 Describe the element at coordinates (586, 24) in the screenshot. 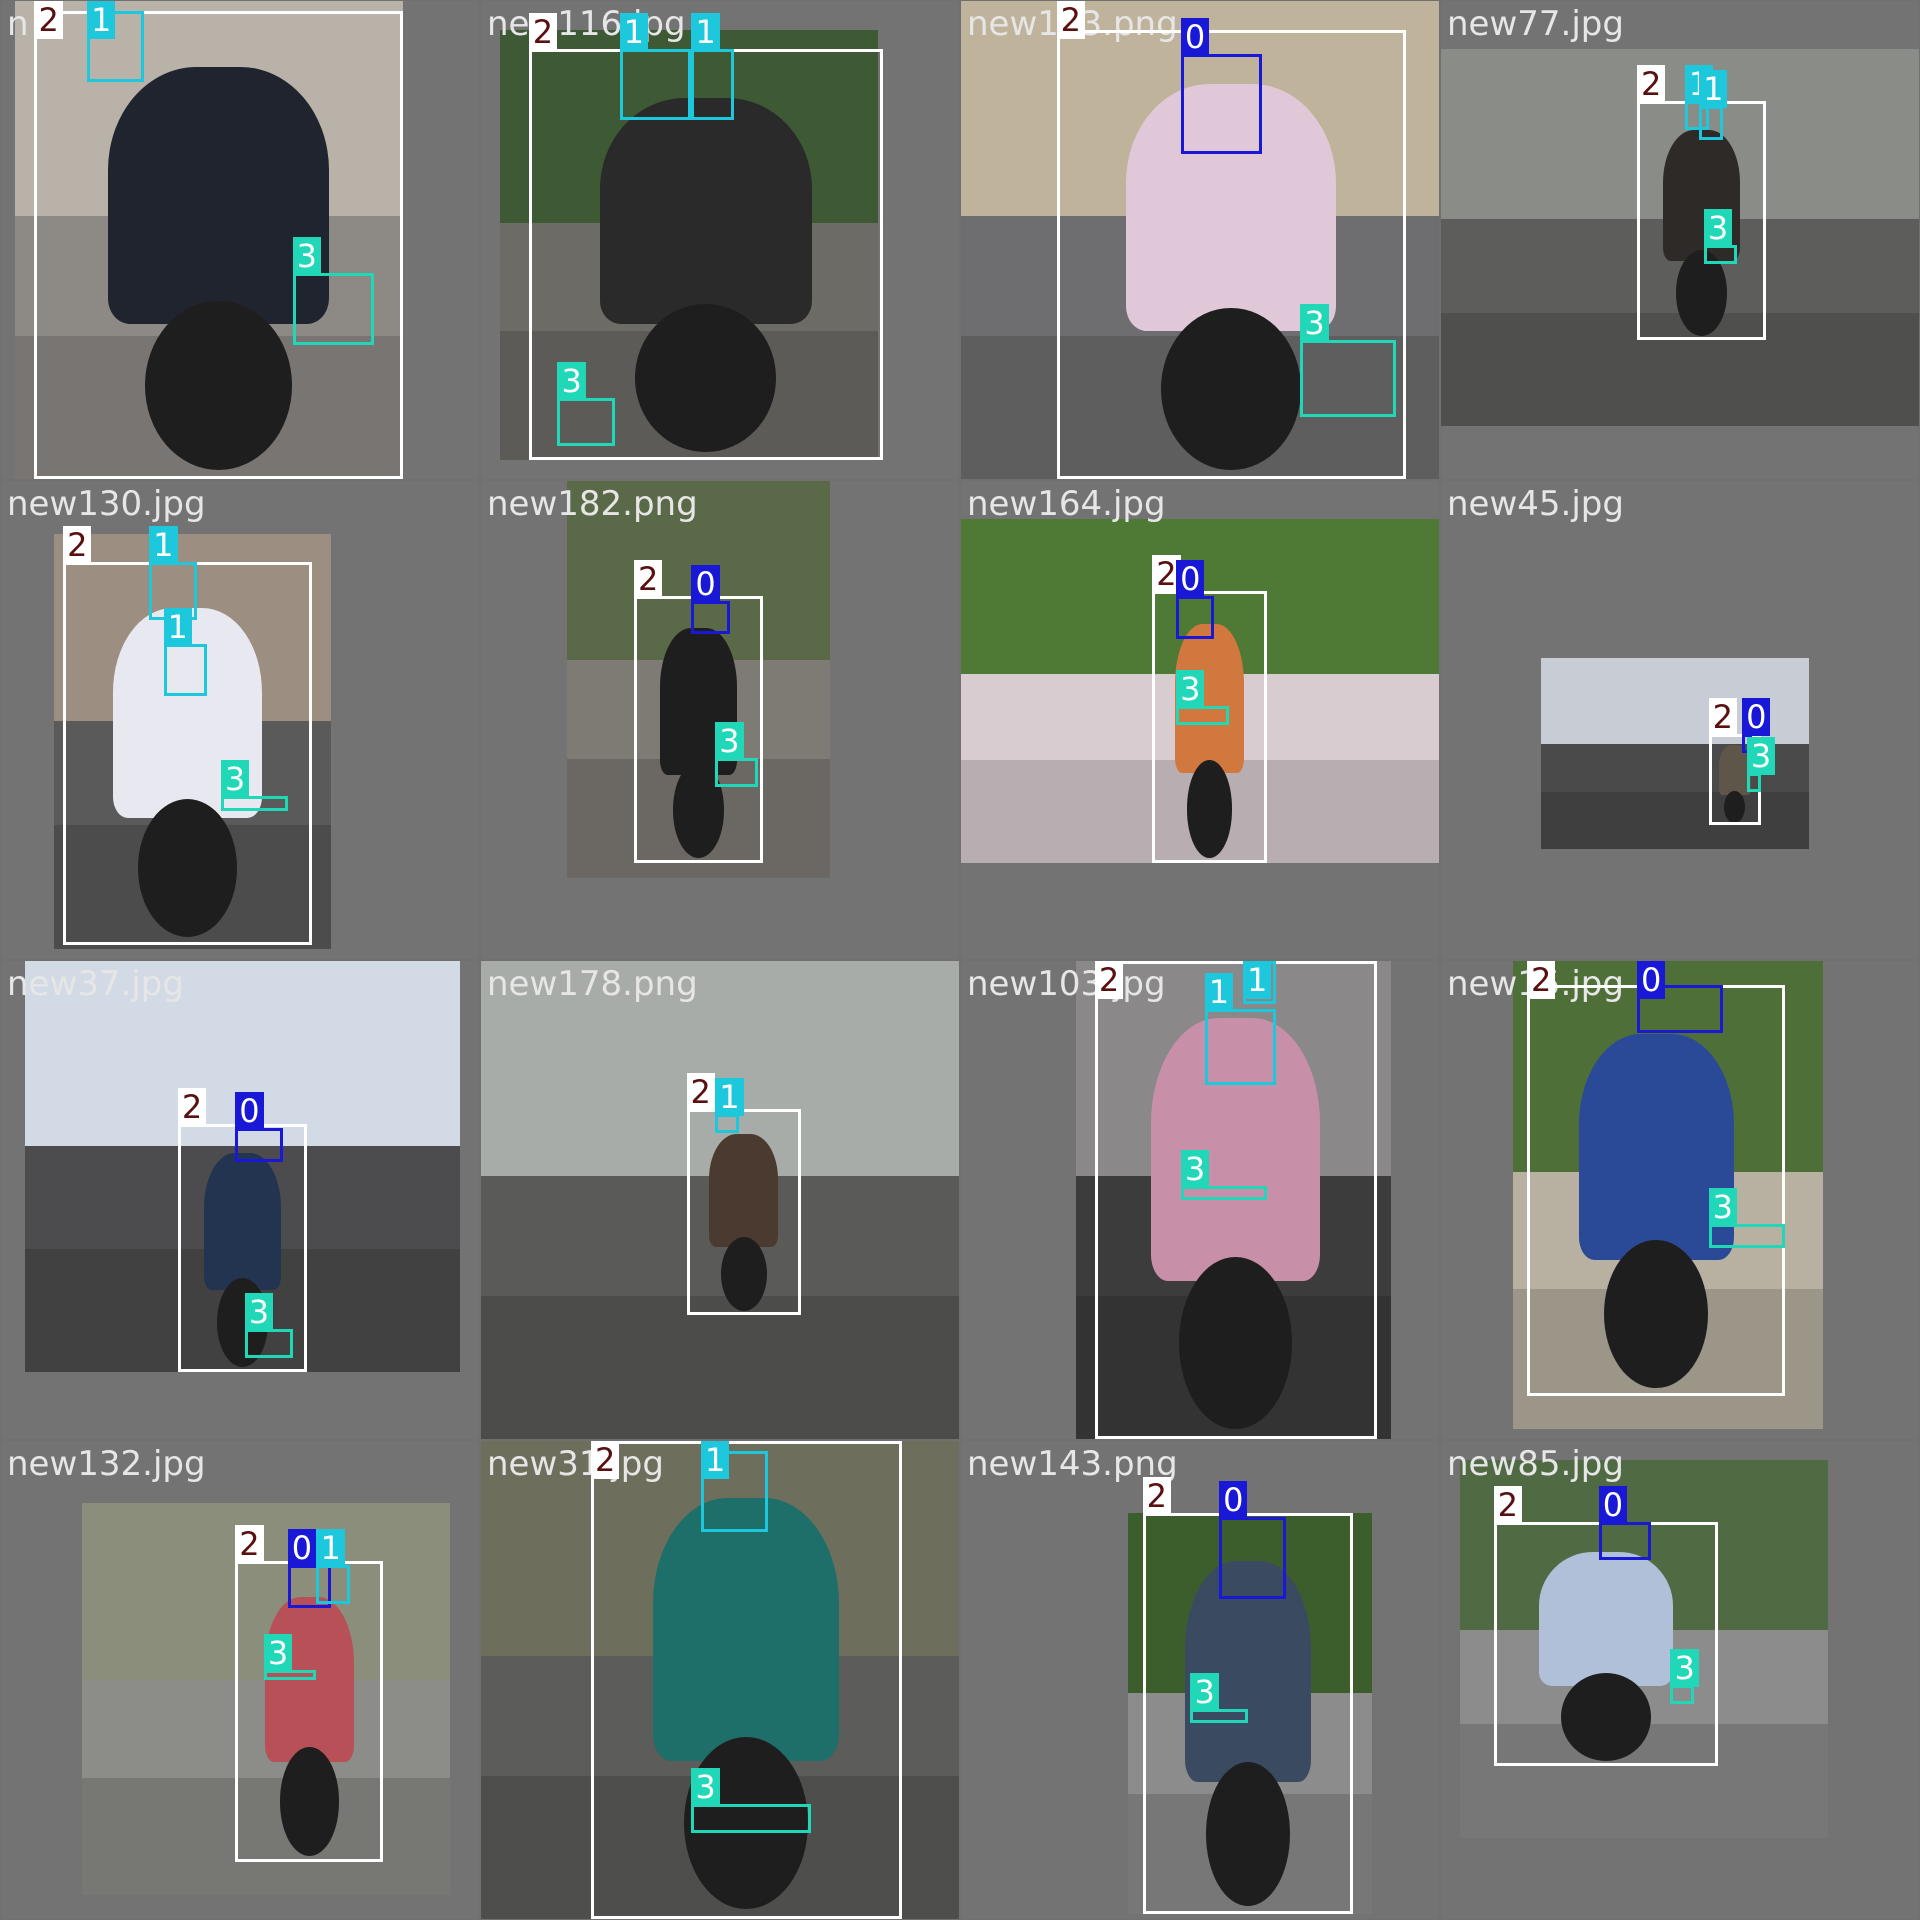

I see `image-filename: new116.jpg` at that location.